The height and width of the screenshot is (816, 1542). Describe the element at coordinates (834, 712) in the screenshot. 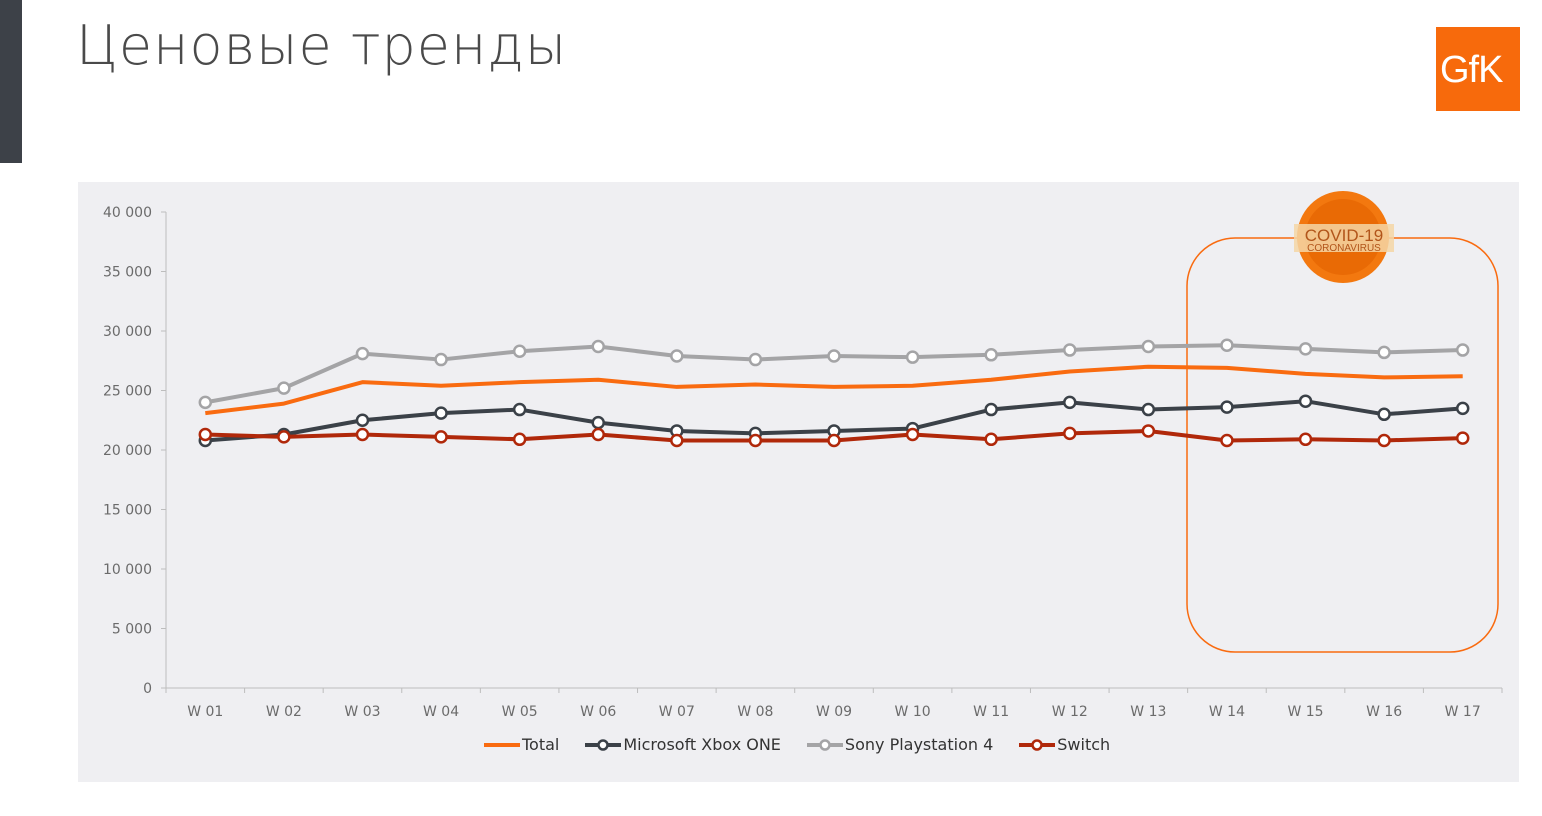

I see `x-tick-label: W 09` at that location.